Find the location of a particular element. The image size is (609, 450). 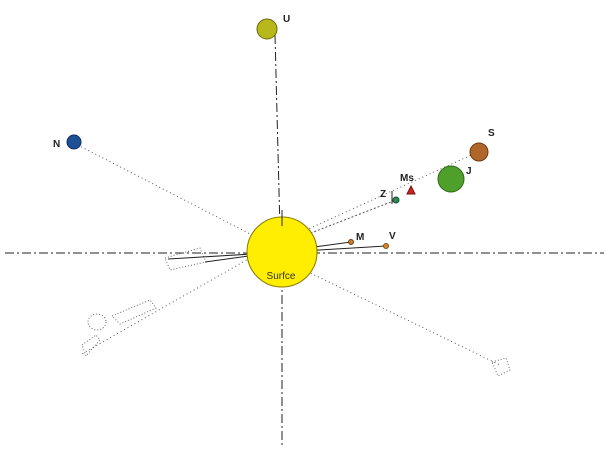

uranus-planet is located at coordinates (267, 29).